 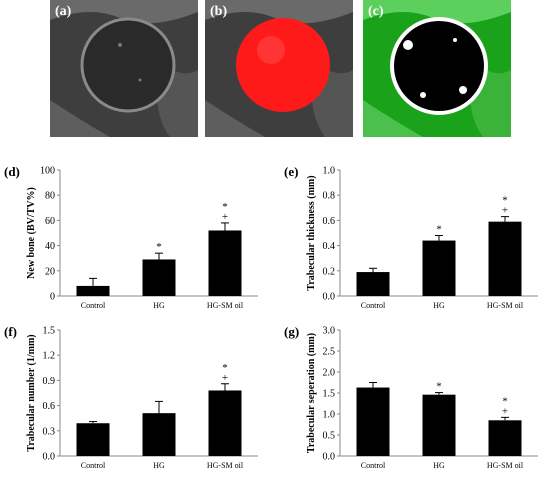 What do you see at coordinates (49, 431) in the screenshot?
I see `y-tick-label: 0.3` at bounding box center [49, 431].